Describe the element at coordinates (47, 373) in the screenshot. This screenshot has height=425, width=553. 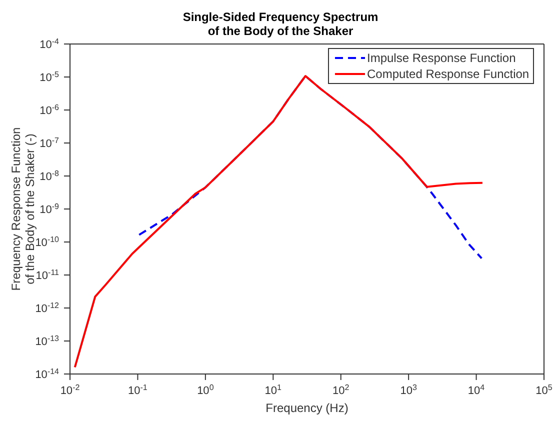
I see `y-tick-label: 10$^{-14}$` at that location.